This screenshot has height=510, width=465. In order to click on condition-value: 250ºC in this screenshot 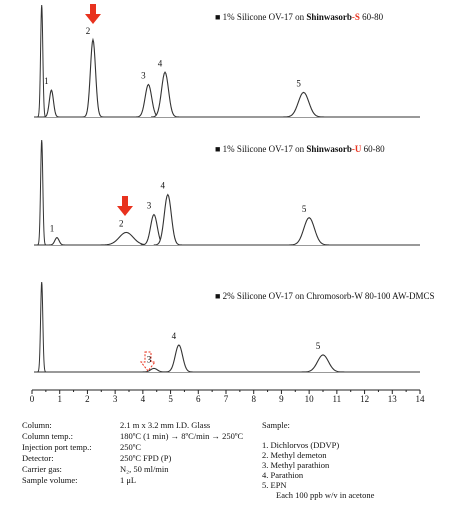, I will do `click(130, 447)`.